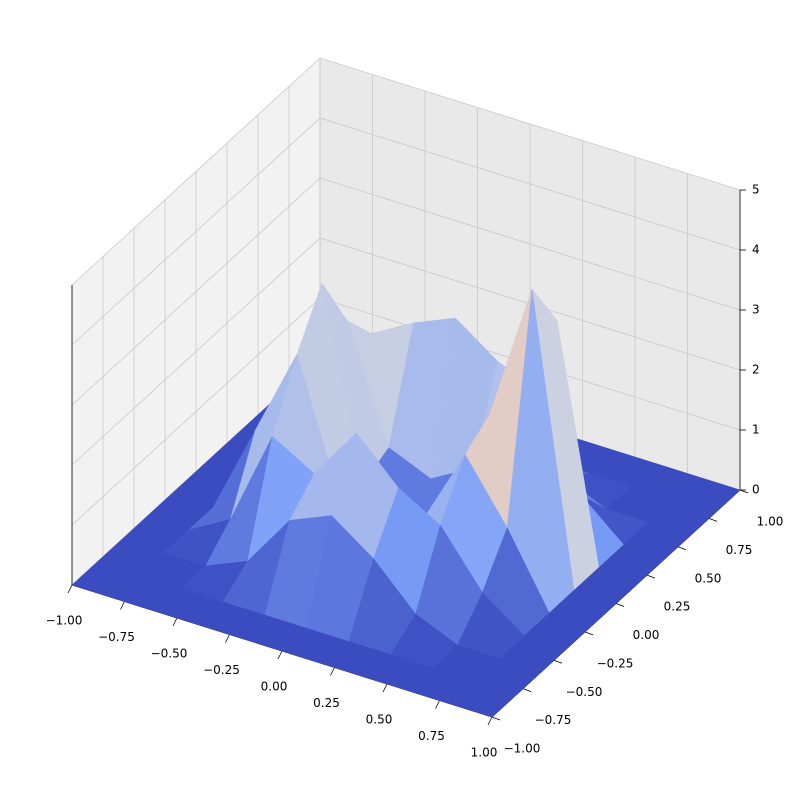 This screenshot has width=790, height=790. Describe the element at coordinates (484, 753) in the screenshot. I see `x-tick-label: 1.00` at that location.